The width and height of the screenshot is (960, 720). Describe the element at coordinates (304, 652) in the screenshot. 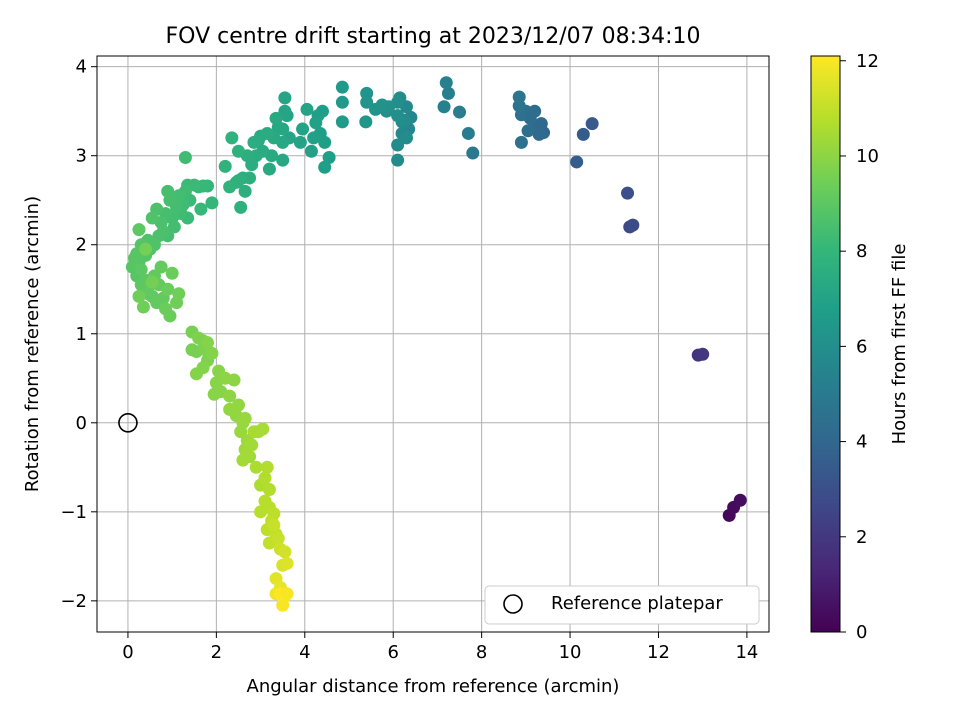

I see `x-tick-label: 4` at that location.